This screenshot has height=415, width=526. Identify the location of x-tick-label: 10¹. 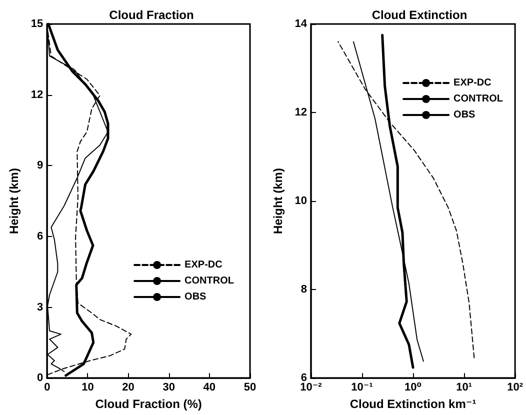
(464, 388).